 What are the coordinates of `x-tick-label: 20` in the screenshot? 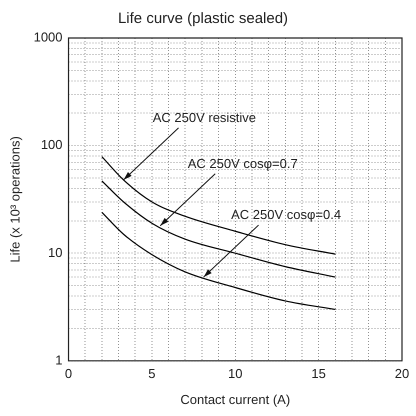 It's located at (402, 374).